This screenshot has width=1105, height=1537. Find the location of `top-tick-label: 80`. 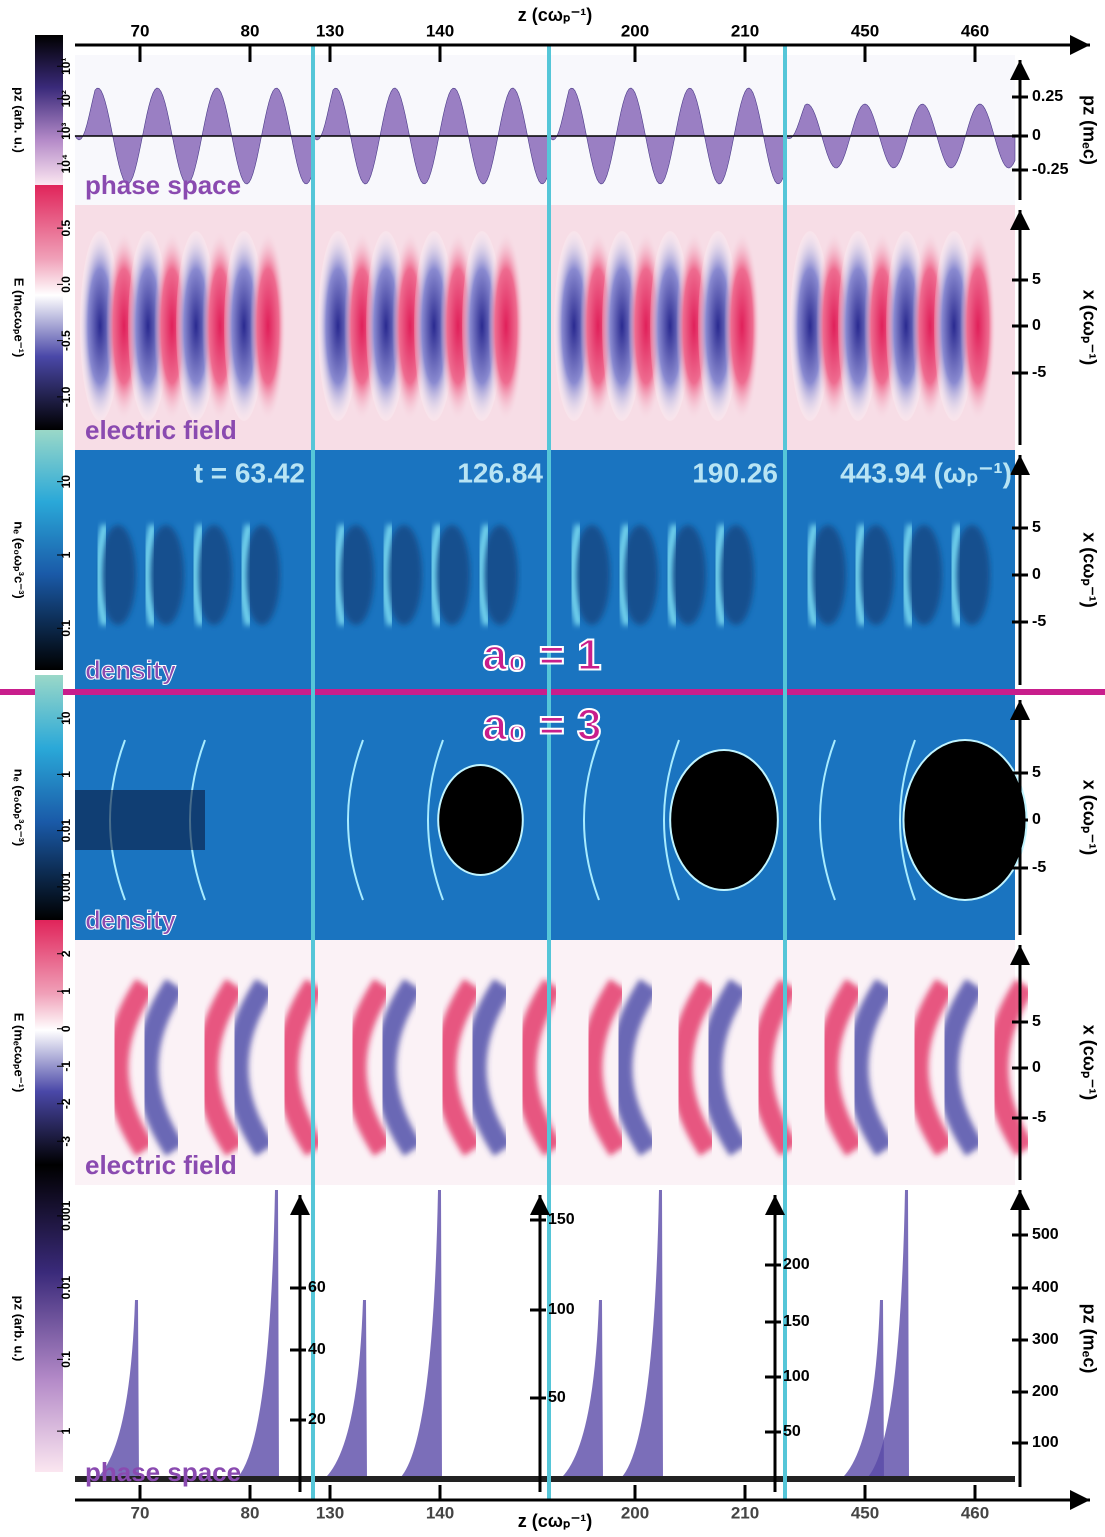

top-tick-label: 80 is located at coordinates (250, 30).